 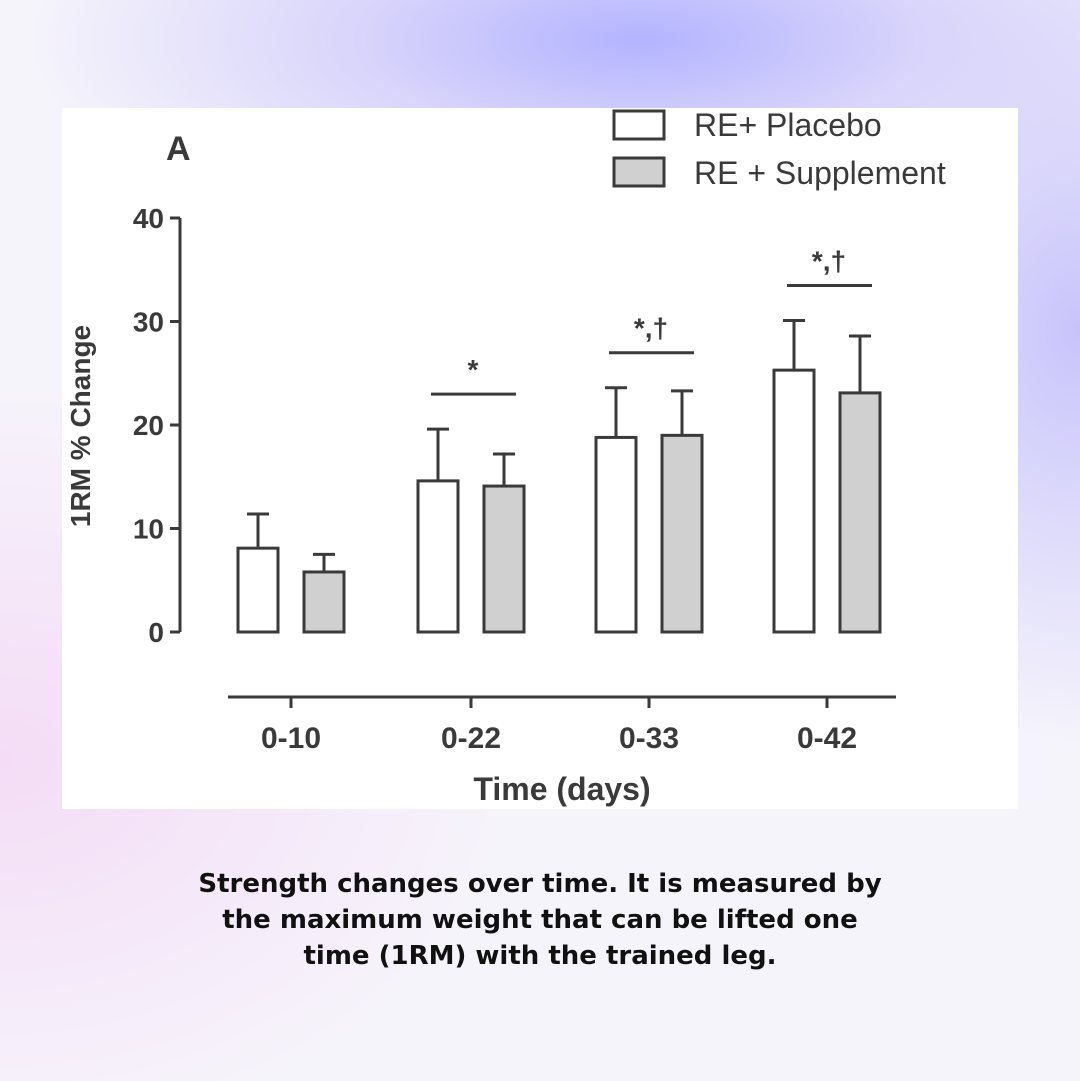 I want to click on legend-swatch-placebo, so click(x=639, y=125).